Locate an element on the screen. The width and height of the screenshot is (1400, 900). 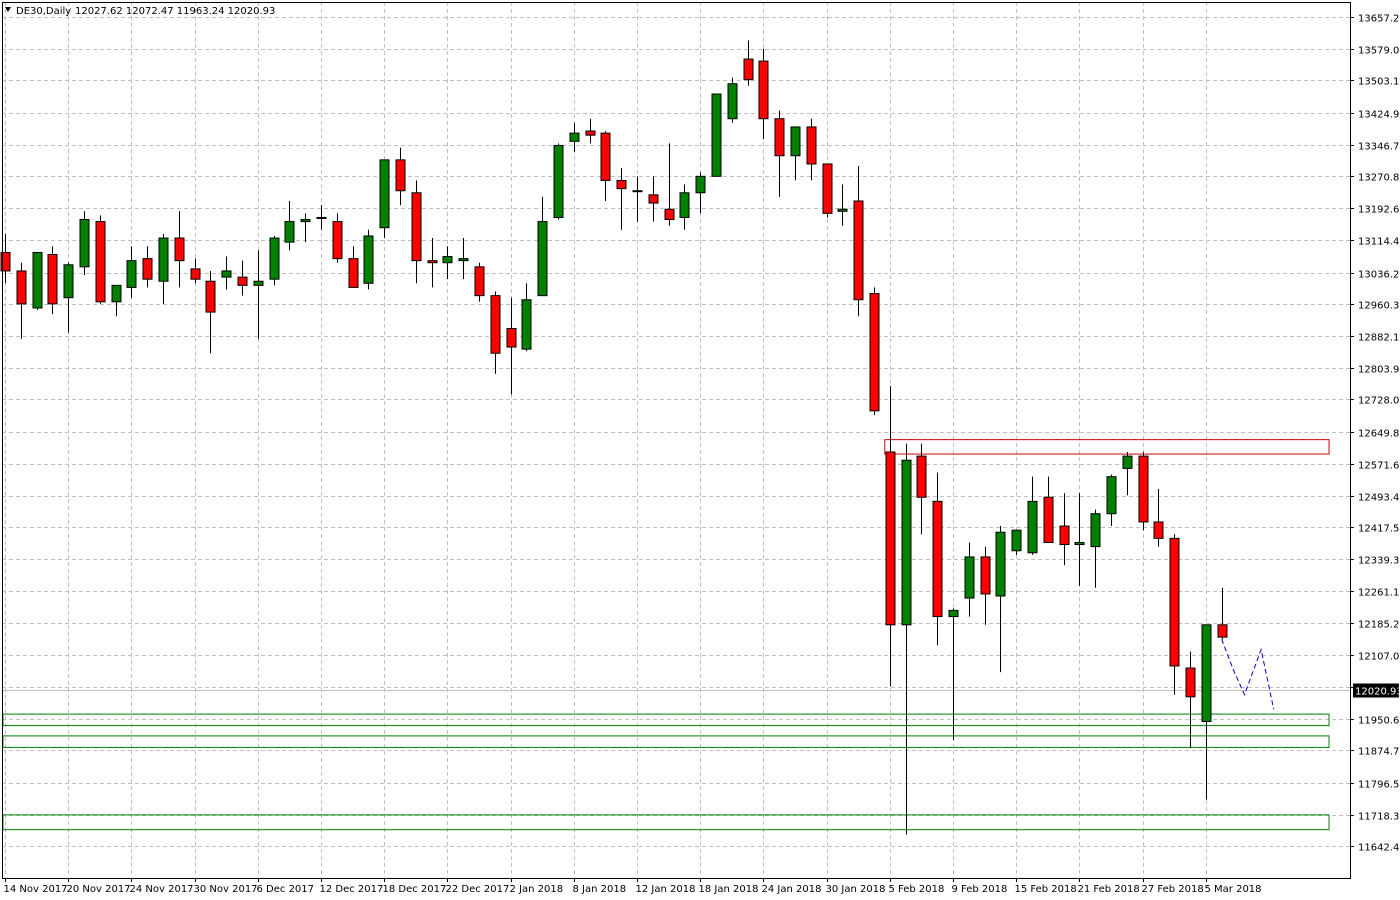
x-tick-label: 6 Dec 2017 is located at coordinates (286, 889).